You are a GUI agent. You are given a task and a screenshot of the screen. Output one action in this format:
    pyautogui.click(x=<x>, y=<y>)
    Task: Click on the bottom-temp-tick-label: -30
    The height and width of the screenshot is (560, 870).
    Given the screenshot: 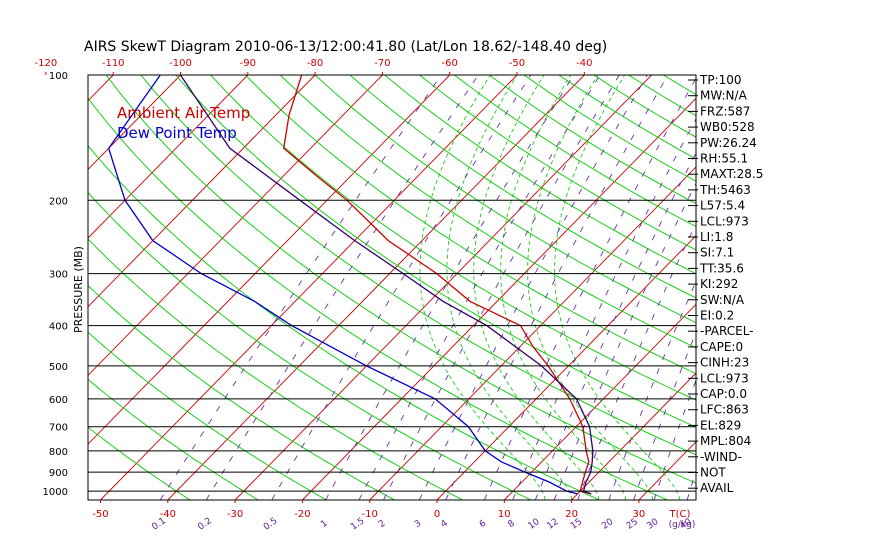 What is the action you would take?
    pyautogui.click(x=235, y=514)
    